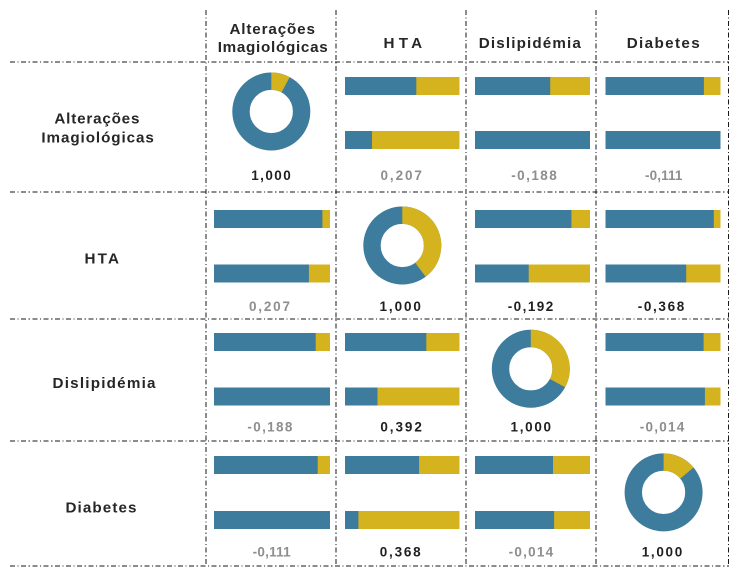  Describe the element at coordinates (400, 551) in the screenshot. I see `svg-text: 0,368` at that location.